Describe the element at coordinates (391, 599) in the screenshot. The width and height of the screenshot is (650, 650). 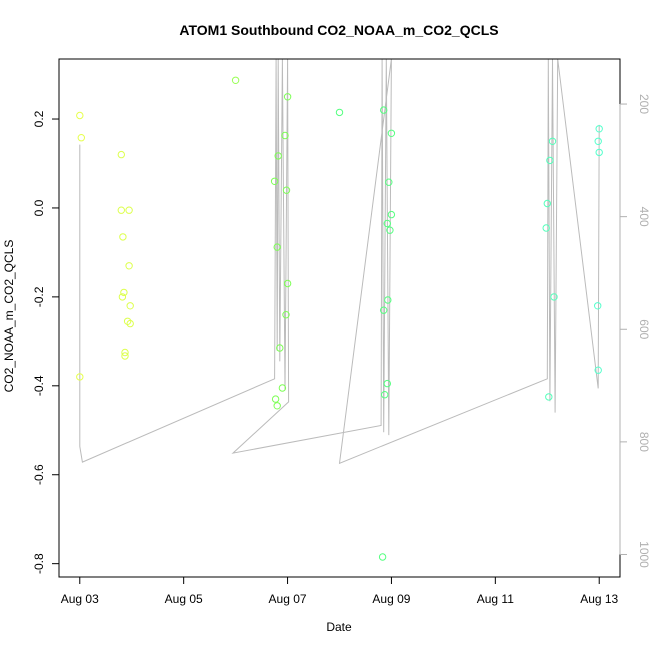
I see `x-tick-label: Aug 09` at that location.